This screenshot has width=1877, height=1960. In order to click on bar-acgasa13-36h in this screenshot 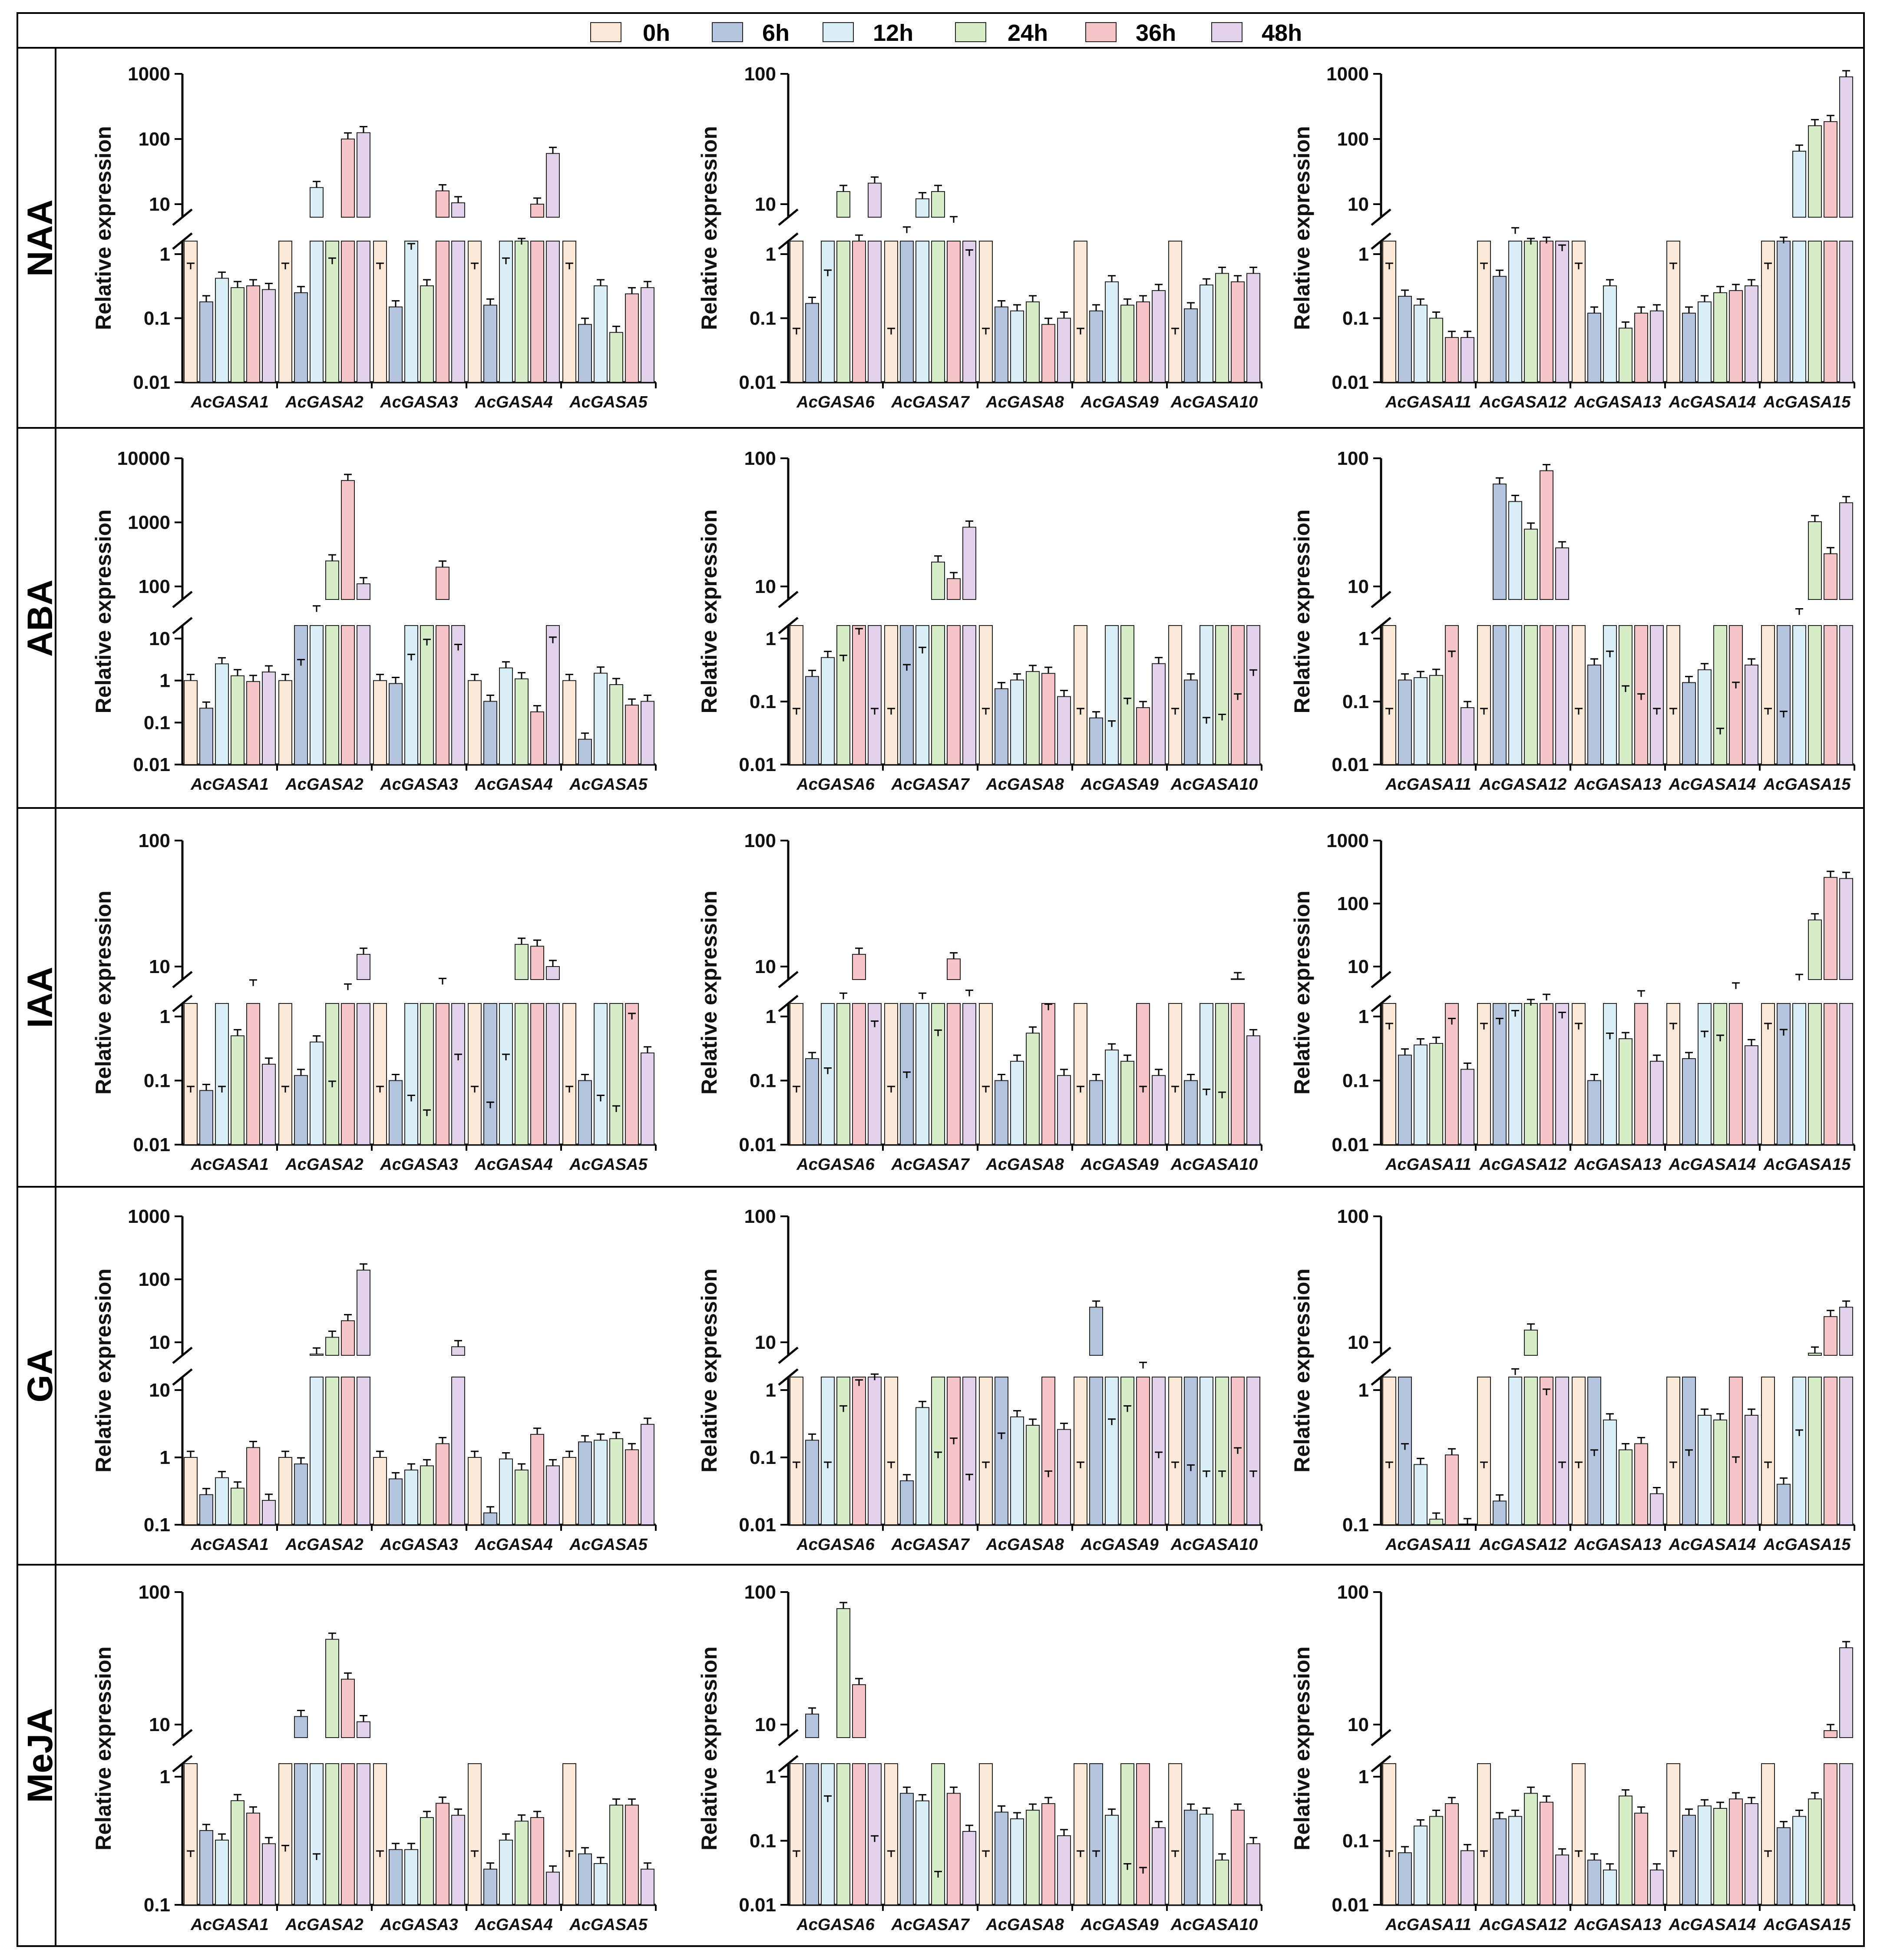, I will do `click(1641, 347)`.